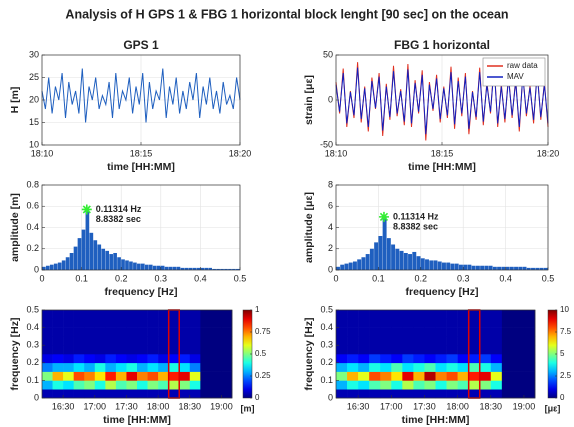  I want to click on y-tick-label: 0.5, so click(32, 309).